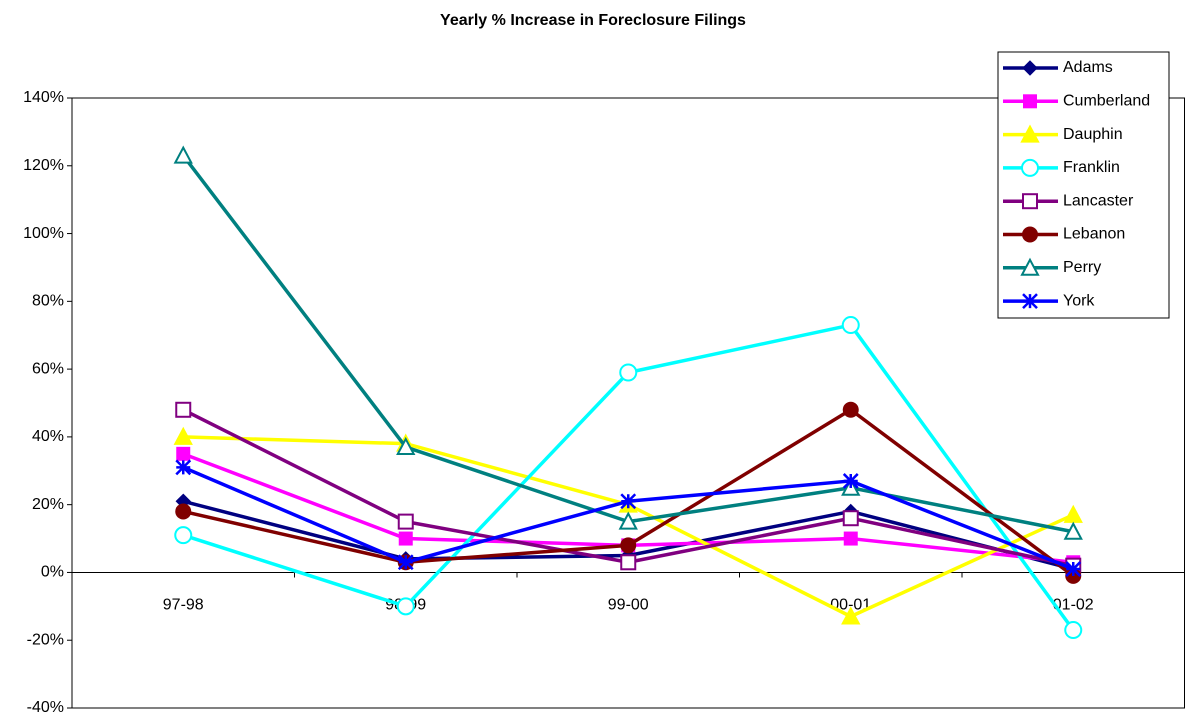 This screenshot has width=1186, height=715. Describe the element at coordinates (593, 20) in the screenshot. I see `chart-title: Yearly % Increase in Foreclosure Filings` at that location.